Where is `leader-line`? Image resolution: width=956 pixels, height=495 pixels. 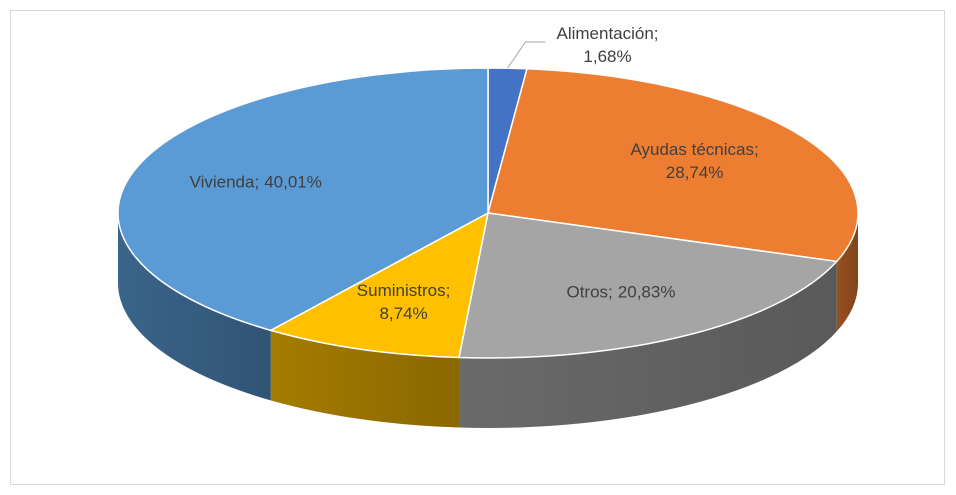
leader-line is located at coordinates (526, 55).